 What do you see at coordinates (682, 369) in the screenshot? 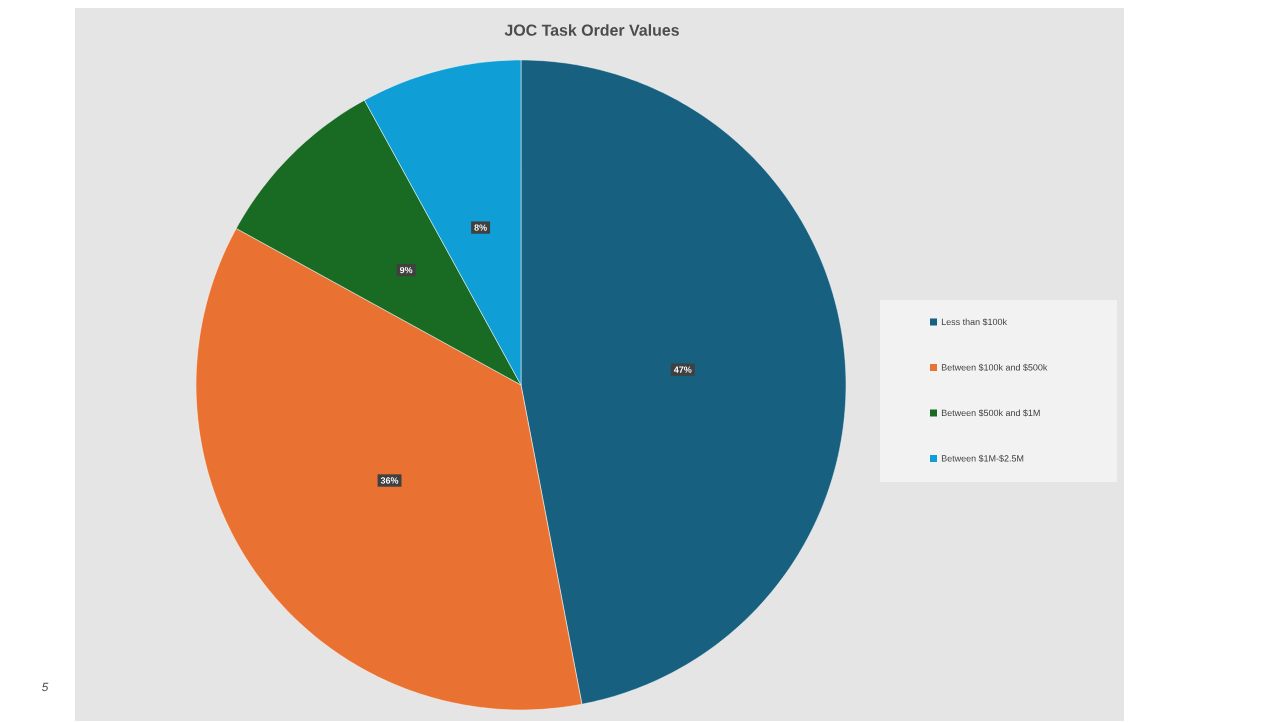
I see `data-label: 47%` at bounding box center [682, 369].